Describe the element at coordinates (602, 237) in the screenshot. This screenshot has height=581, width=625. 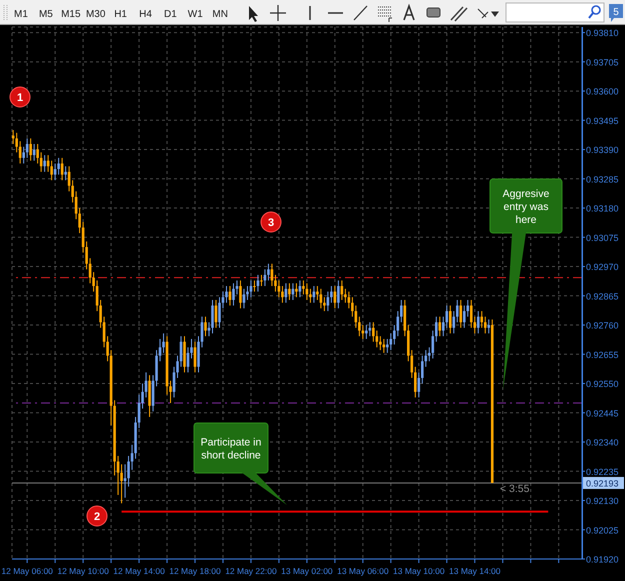
I see `y-tick-label: 0.93075` at that location.